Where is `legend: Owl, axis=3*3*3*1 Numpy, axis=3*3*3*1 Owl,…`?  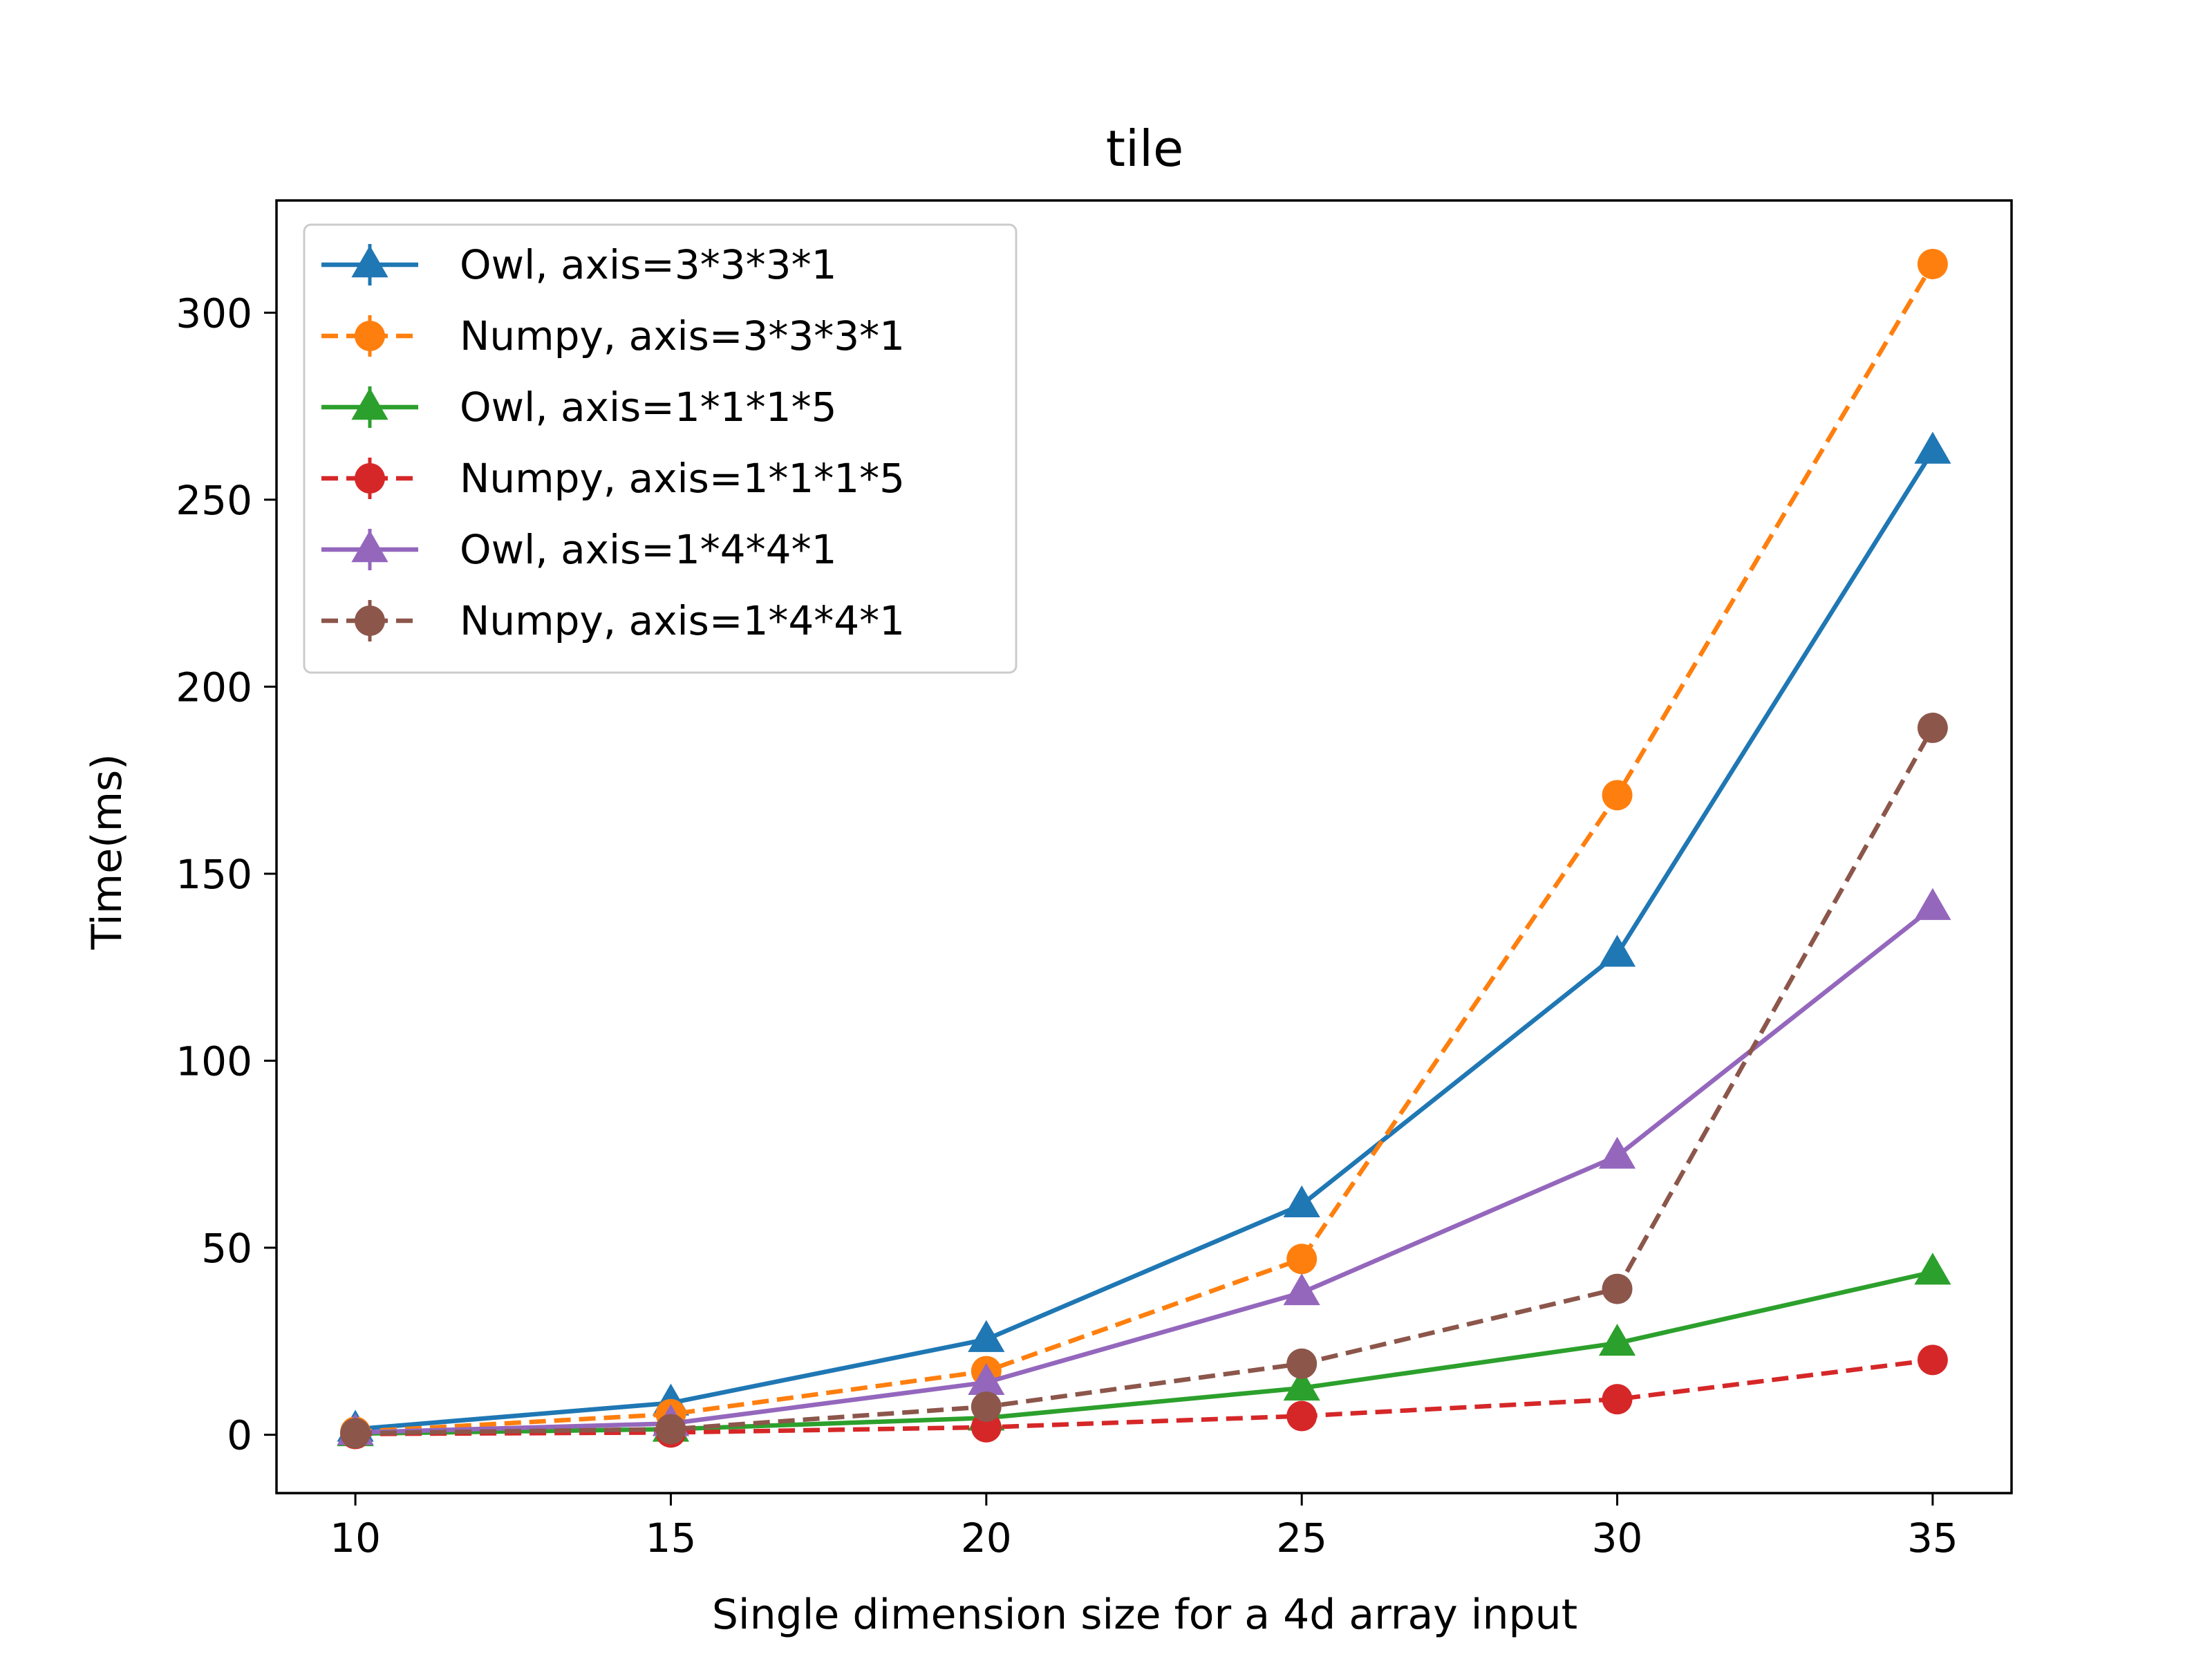 legend: Owl, axis=3*3*3*1 Numpy, axis=3*3*3*1 Owl,… is located at coordinates (660, 448).